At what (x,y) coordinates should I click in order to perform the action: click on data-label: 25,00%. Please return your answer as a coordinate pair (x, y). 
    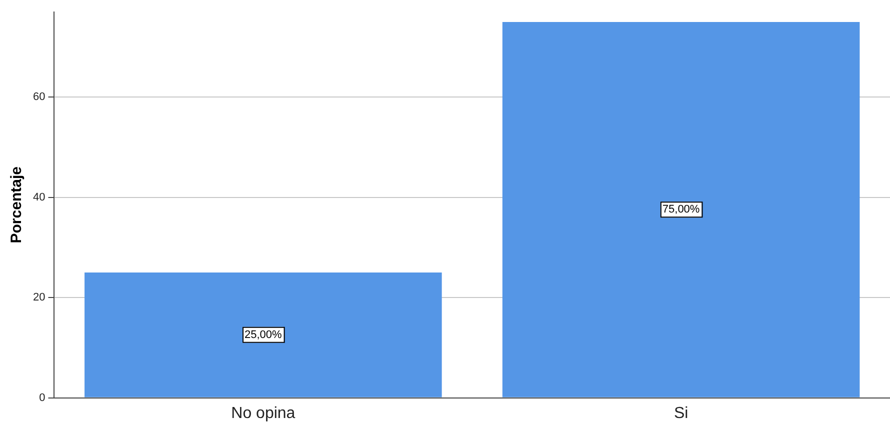
    Looking at the image, I should click on (263, 334).